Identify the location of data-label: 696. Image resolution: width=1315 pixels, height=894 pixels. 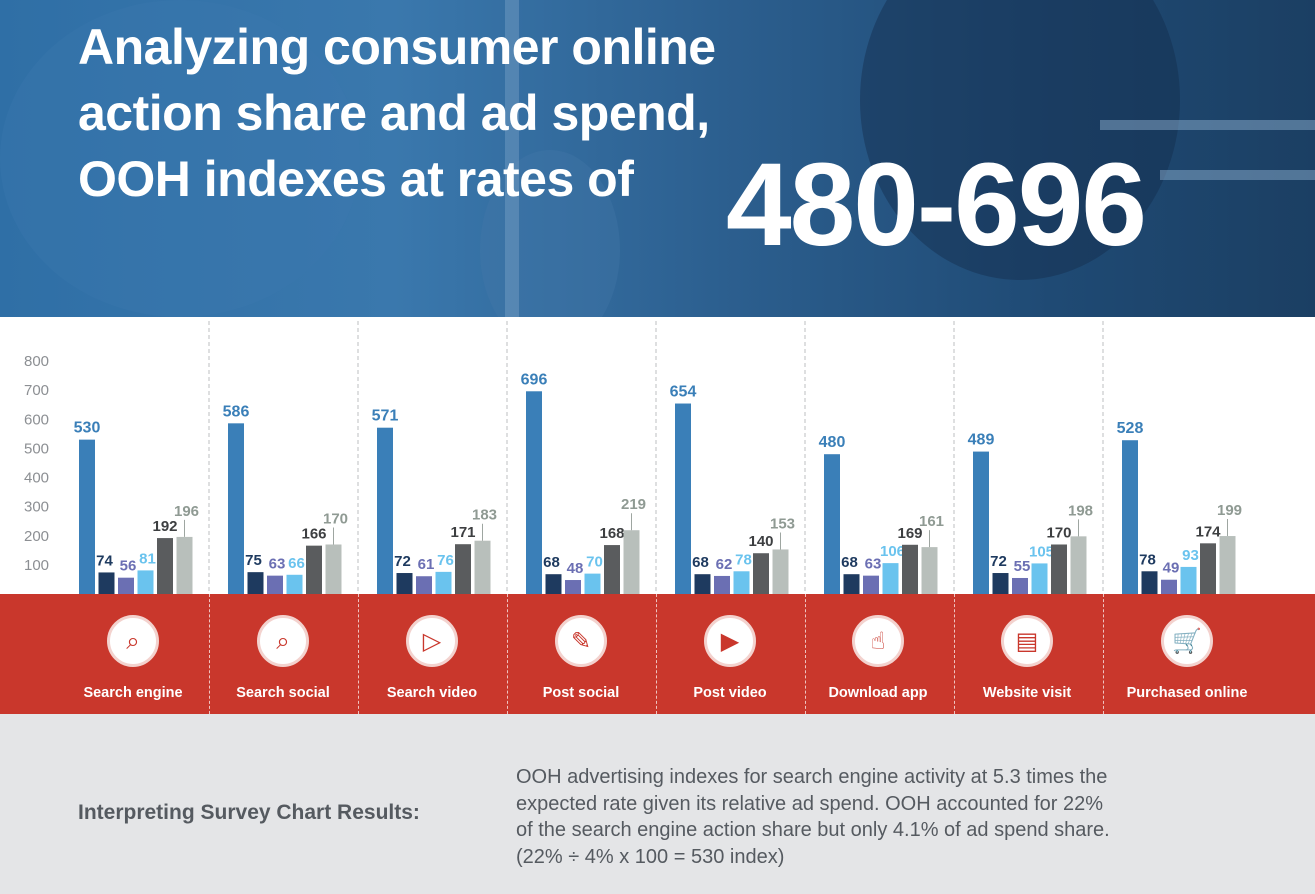
(534, 379).